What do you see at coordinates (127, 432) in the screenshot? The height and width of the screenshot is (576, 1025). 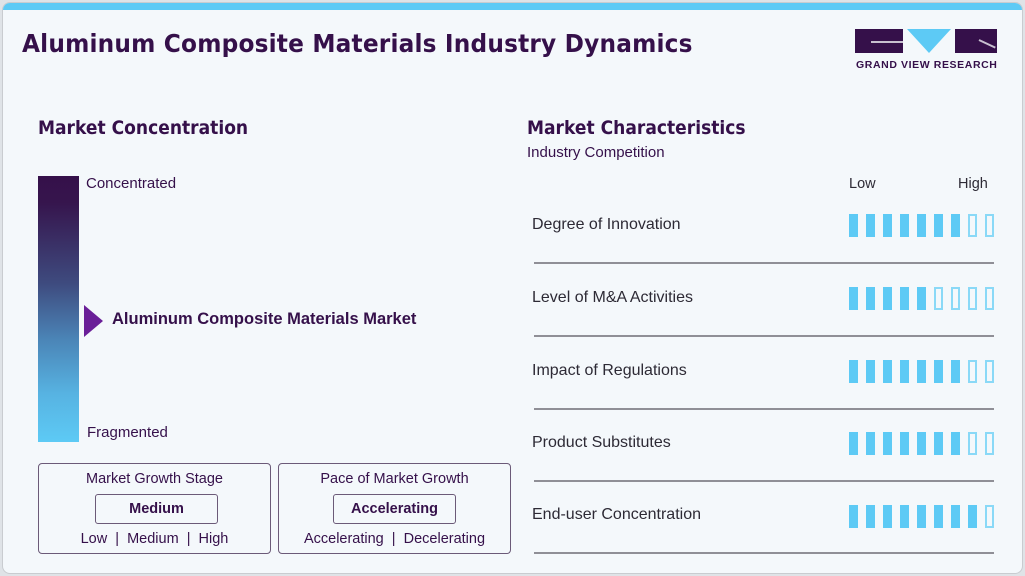 I see `fragmented-label: Fragmented` at bounding box center [127, 432].